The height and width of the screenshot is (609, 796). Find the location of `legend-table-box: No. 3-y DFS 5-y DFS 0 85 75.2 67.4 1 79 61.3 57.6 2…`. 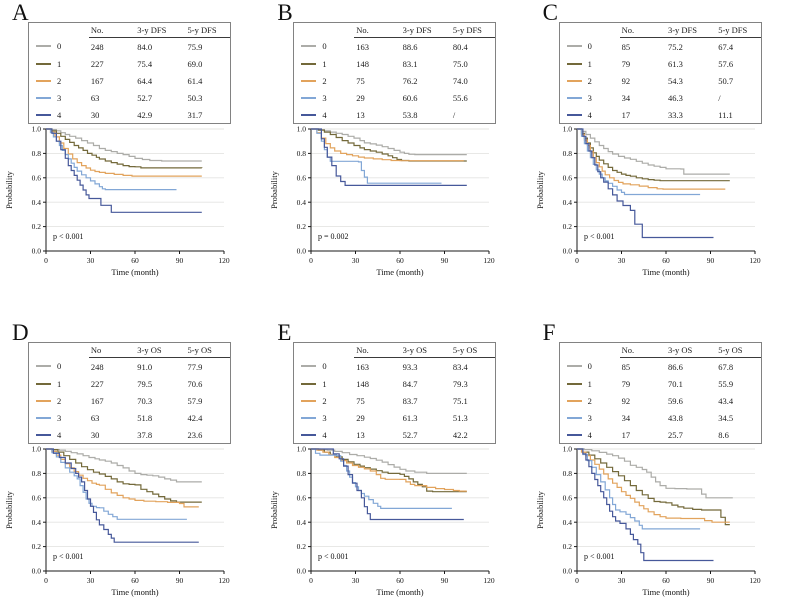

legend-table-box: No. 3-y DFS 5-y DFS 0 85 75.2 67.4 1 79 61.3 57.6 2… is located at coordinates (660, 73).